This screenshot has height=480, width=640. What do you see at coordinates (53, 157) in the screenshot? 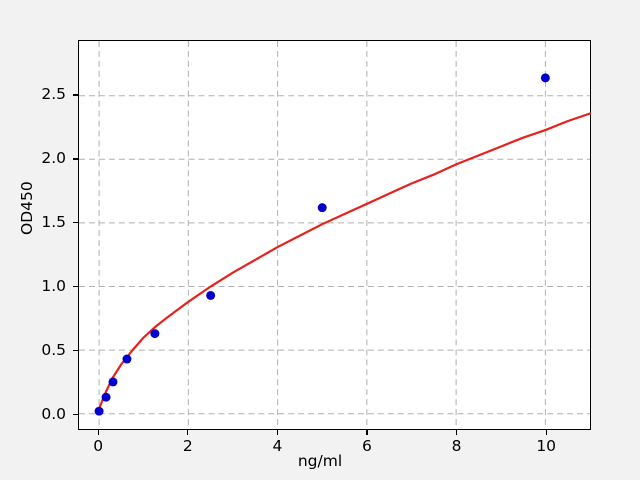
I see `y-tick-label: 2.0` at bounding box center [53, 157].